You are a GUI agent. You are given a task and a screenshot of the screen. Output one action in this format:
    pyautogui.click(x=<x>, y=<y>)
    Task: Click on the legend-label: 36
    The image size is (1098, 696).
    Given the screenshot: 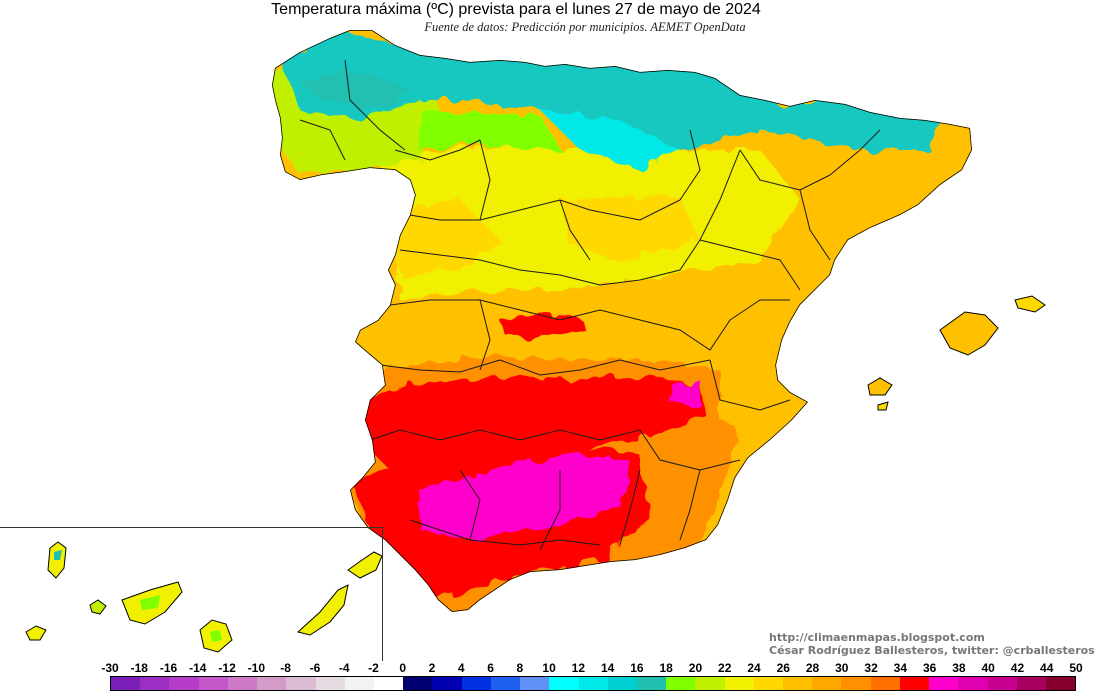 What is the action you would take?
    pyautogui.click(x=929, y=668)
    